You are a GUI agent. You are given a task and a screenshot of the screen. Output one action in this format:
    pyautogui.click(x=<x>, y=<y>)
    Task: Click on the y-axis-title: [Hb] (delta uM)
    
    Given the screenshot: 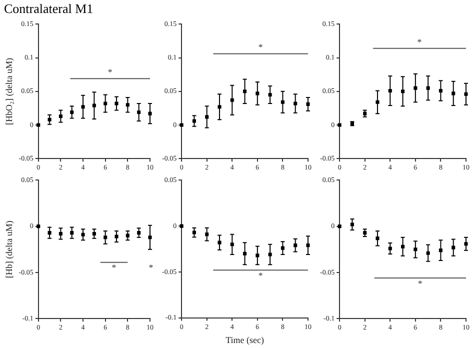 What is the action you would take?
    pyautogui.click(x=9, y=249)
    